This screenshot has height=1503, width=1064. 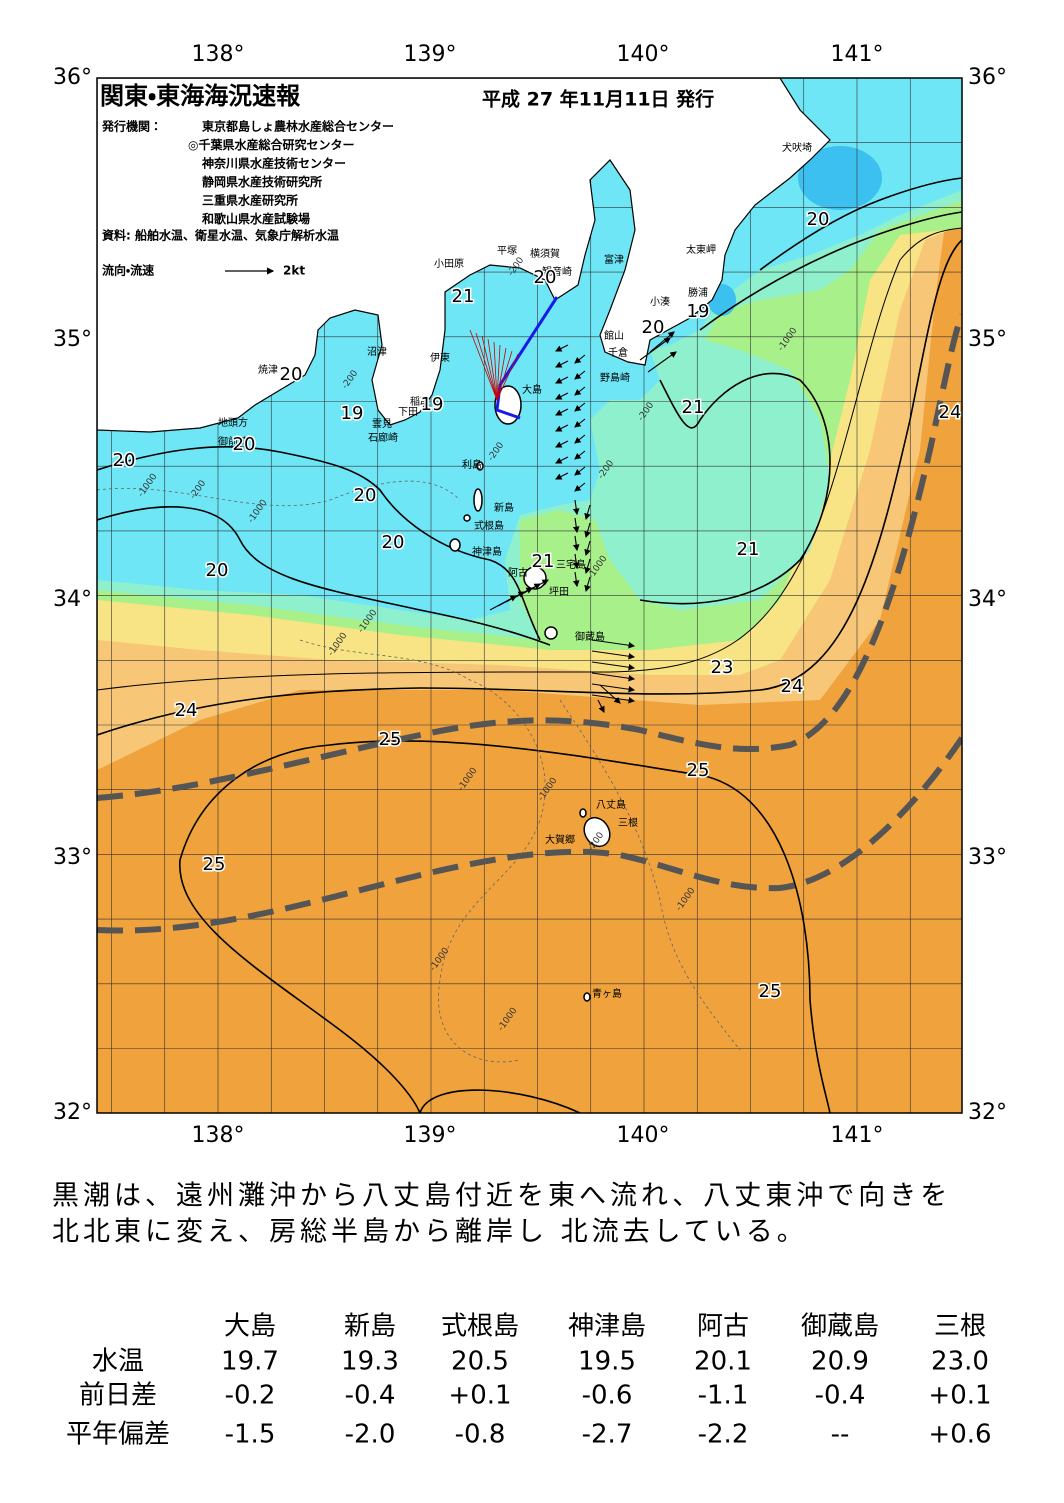 What do you see at coordinates (72, 77) in the screenshot?
I see `latitude-label: 36°` at bounding box center [72, 77].